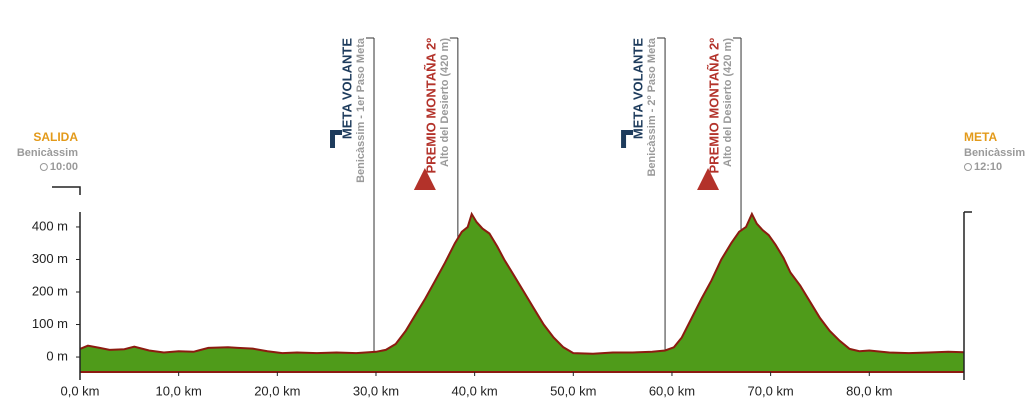 The height and width of the screenshot is (416, 1034). Describe the element at coordinates (66, 190) in the screenshot. I see `start-bracket` at that location.